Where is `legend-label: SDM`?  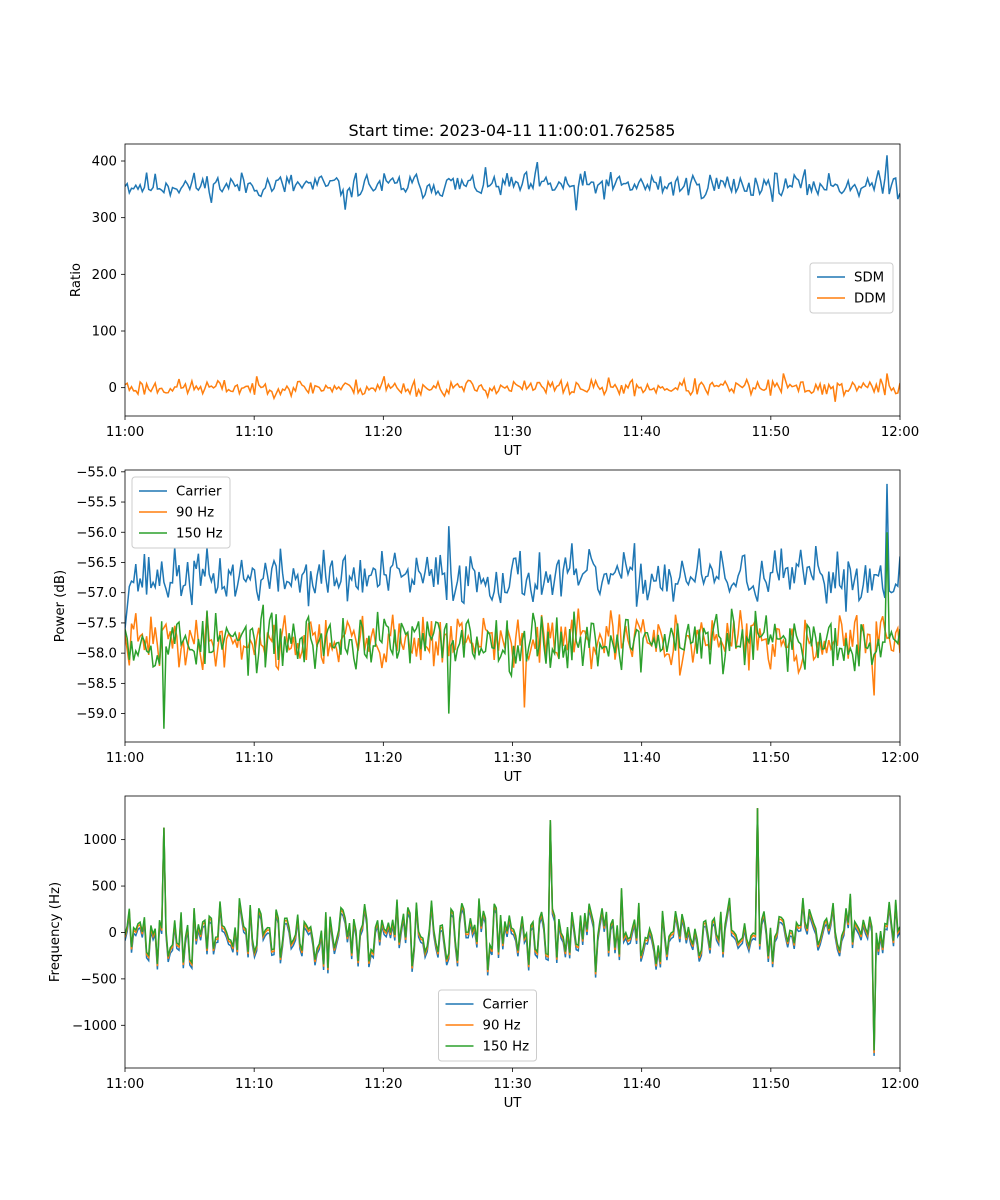
legend-label: SDM is located at coordinates (869, 278).